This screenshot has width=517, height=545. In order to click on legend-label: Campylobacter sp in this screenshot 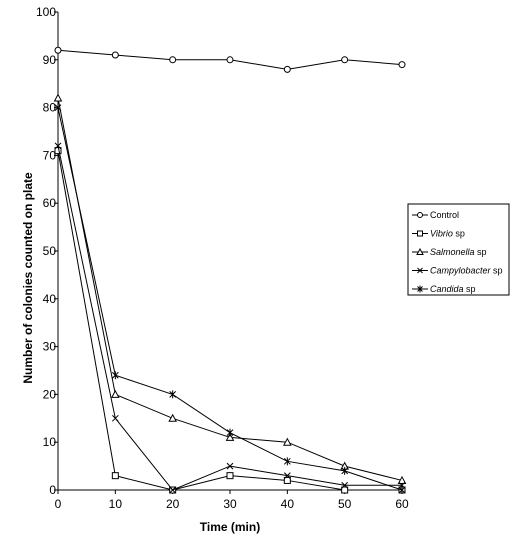, I will do `click(466, 271)`.